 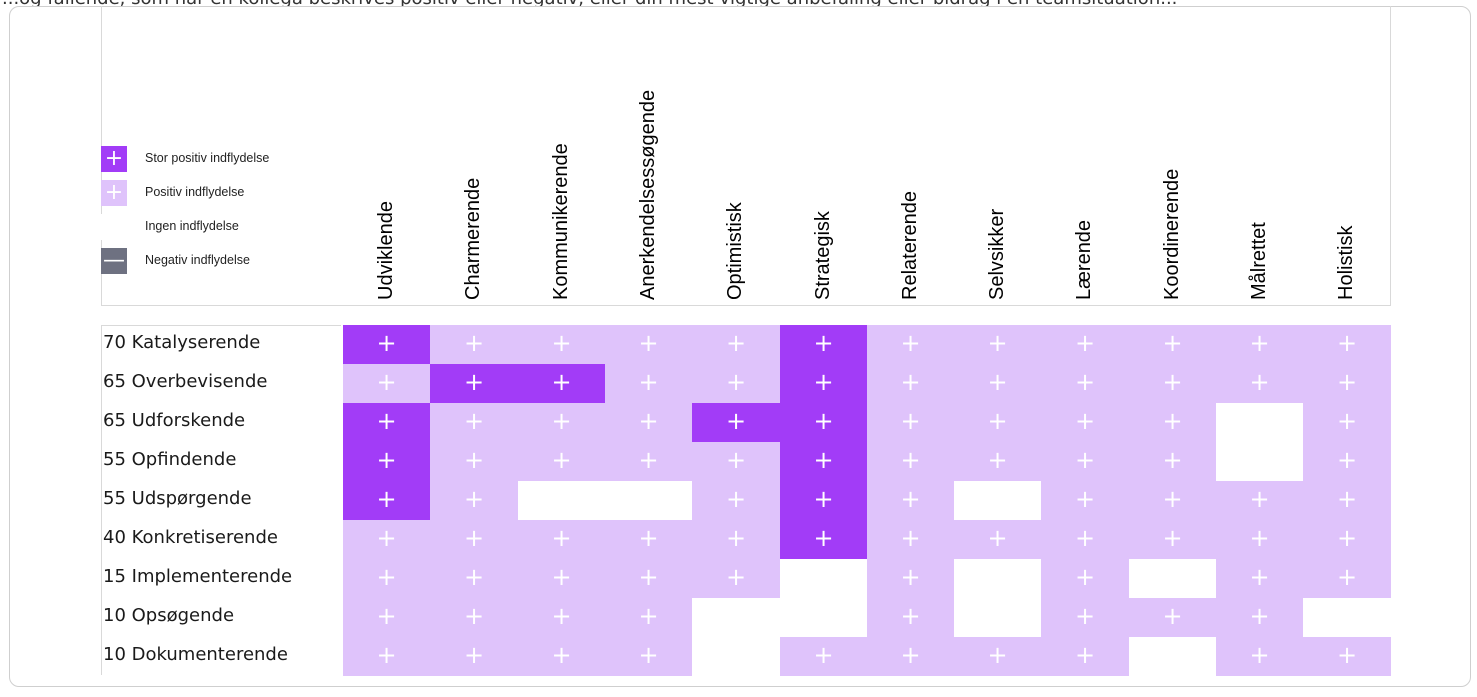 What do you see at coordinates (191, 498) in the screenshot?
I see `row-name: Udspørgende` at bounding box center [191, 498].